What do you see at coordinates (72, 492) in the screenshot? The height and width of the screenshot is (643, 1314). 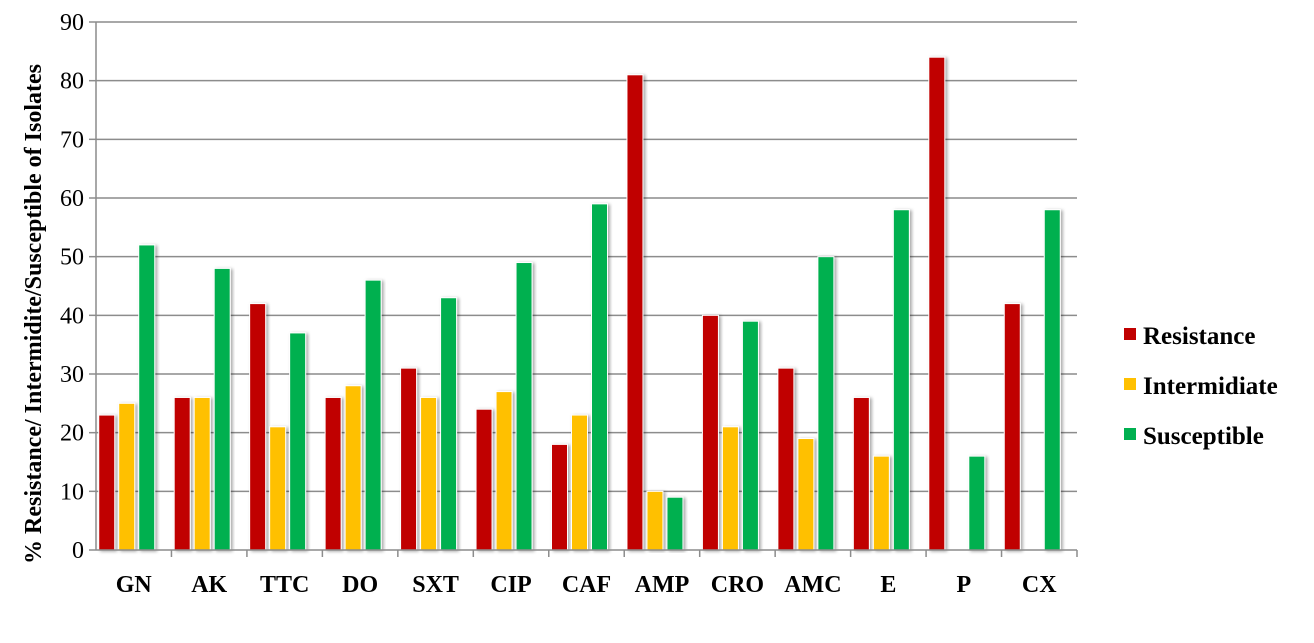 I see `y-tick-label: 10` at bounding box center [72, 492].